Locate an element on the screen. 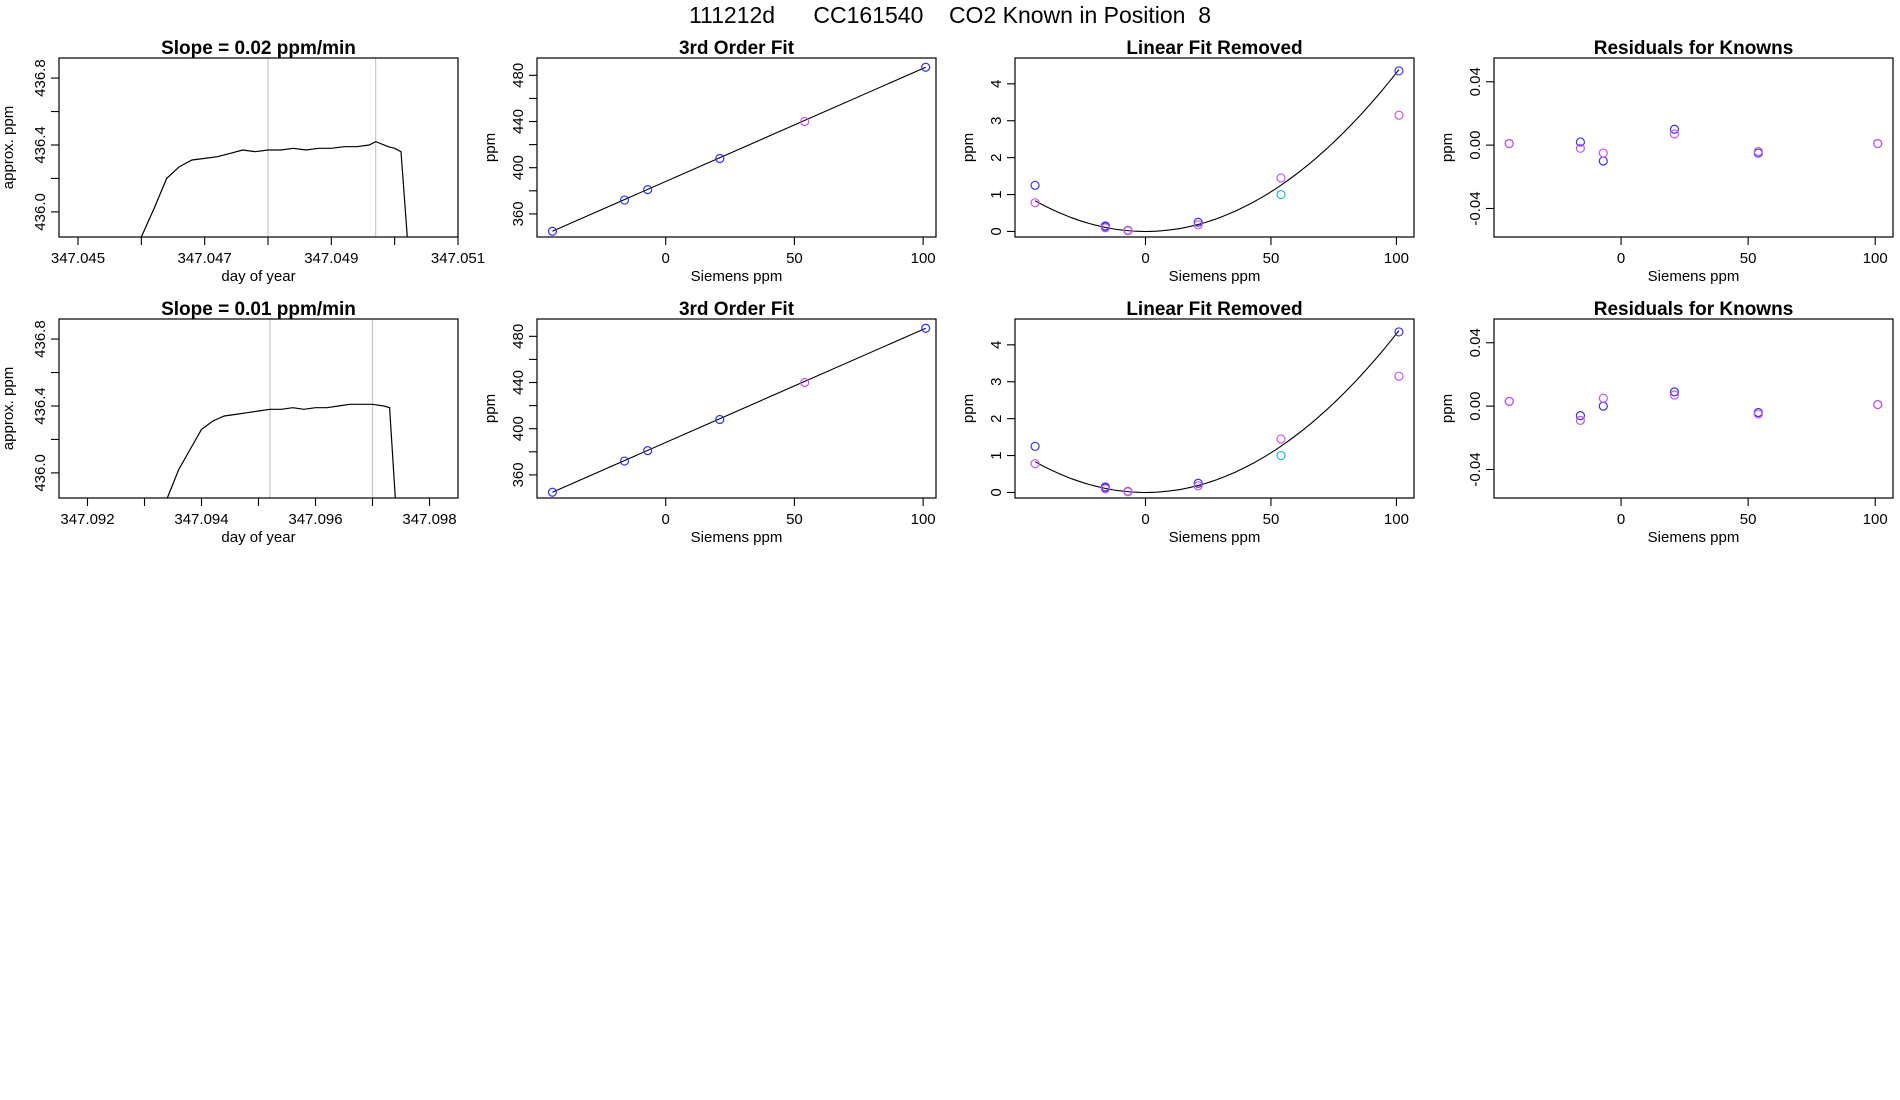 The height and width of the screenshot is (1100, 1900). y-tick-label: 0.00 is located at coordinates (1475, 145).